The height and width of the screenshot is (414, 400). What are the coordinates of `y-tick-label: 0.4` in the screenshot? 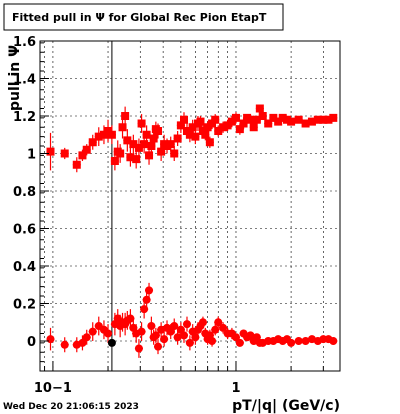 It's located at (24, 267).